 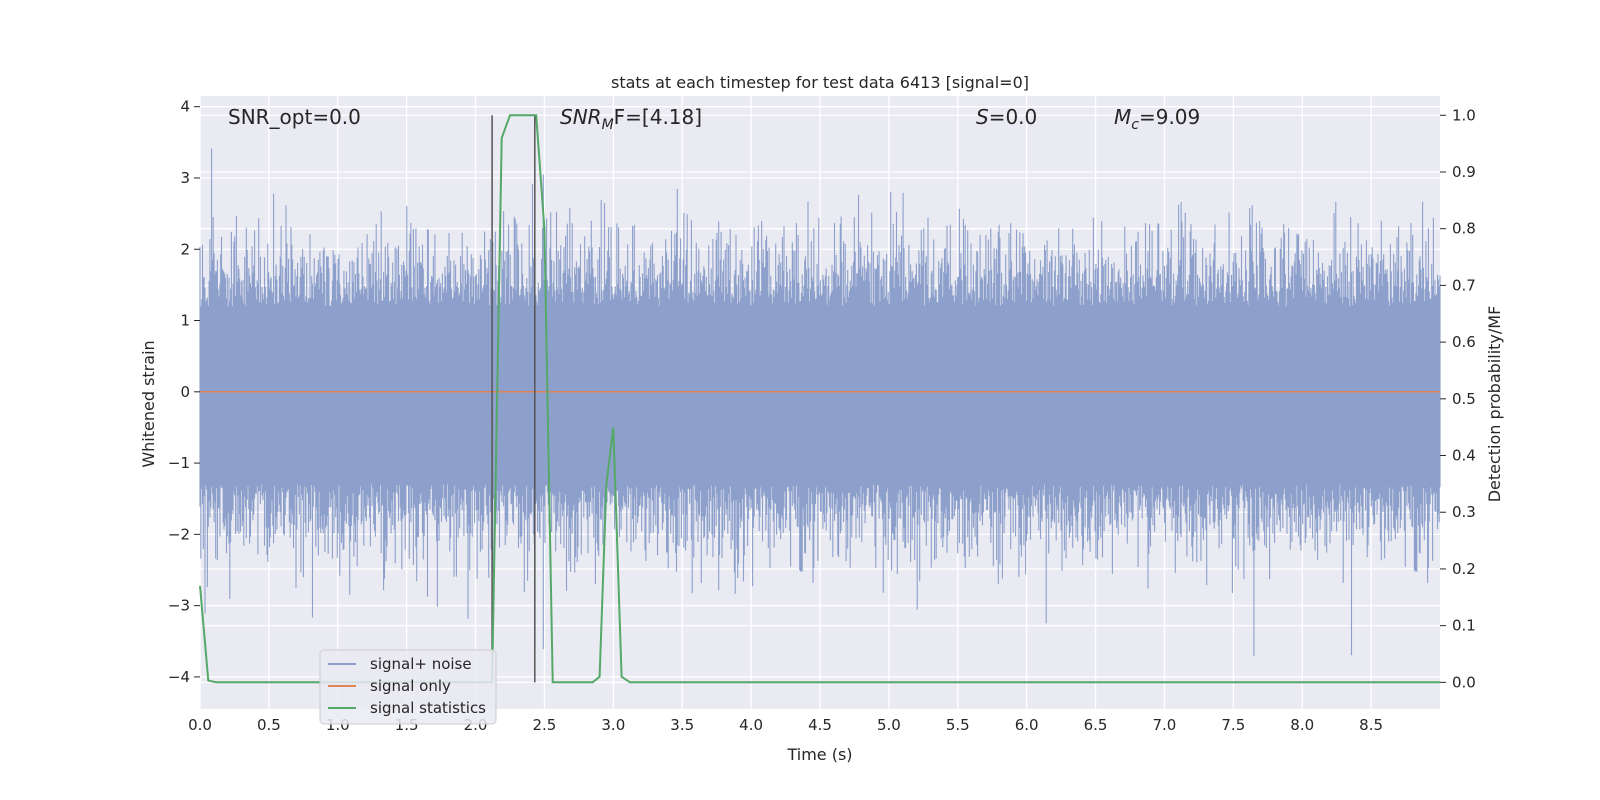 I want to click on y-tick-label-1: −3, so click(x=179, y=606).